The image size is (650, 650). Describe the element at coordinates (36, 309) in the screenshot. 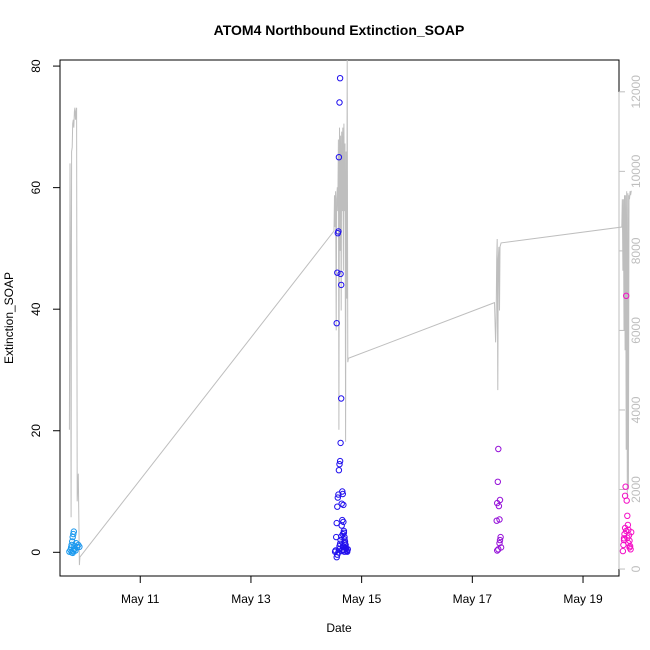

I see `y-tick-label: 40` at that location.